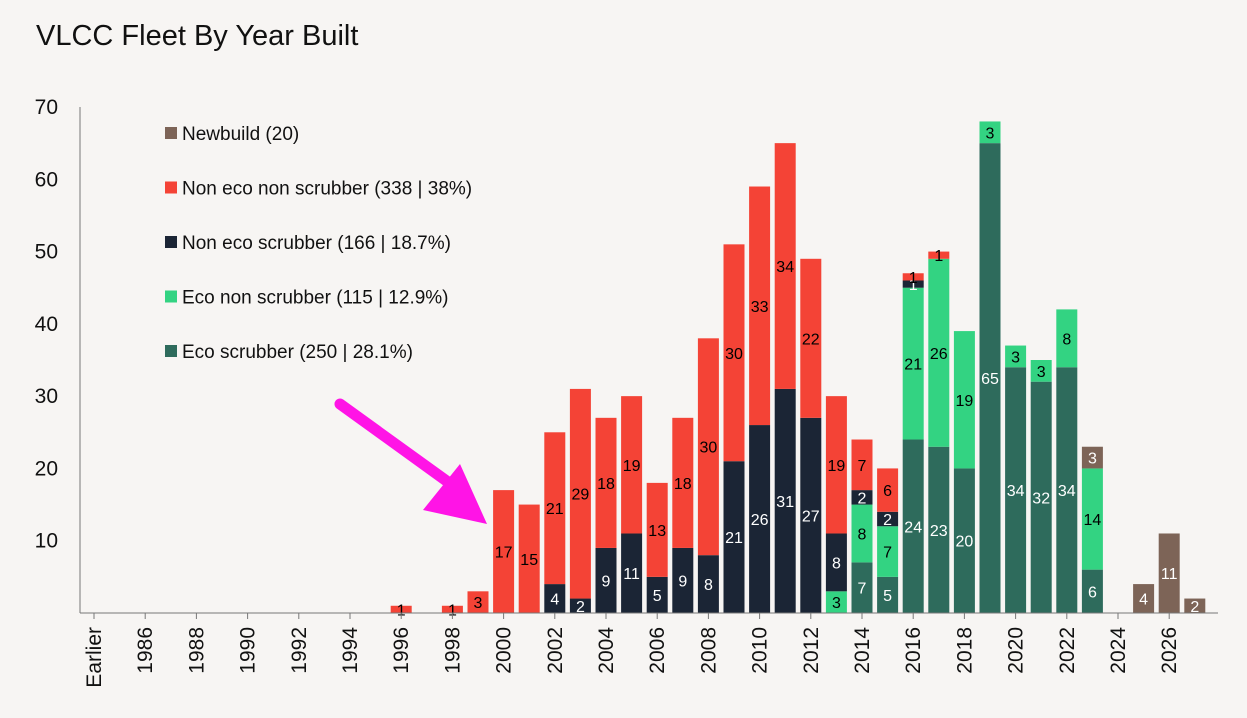  Describe the element at coordinates (46, 396) in the screenshot. I see `y-tick-label: 30` at that location.